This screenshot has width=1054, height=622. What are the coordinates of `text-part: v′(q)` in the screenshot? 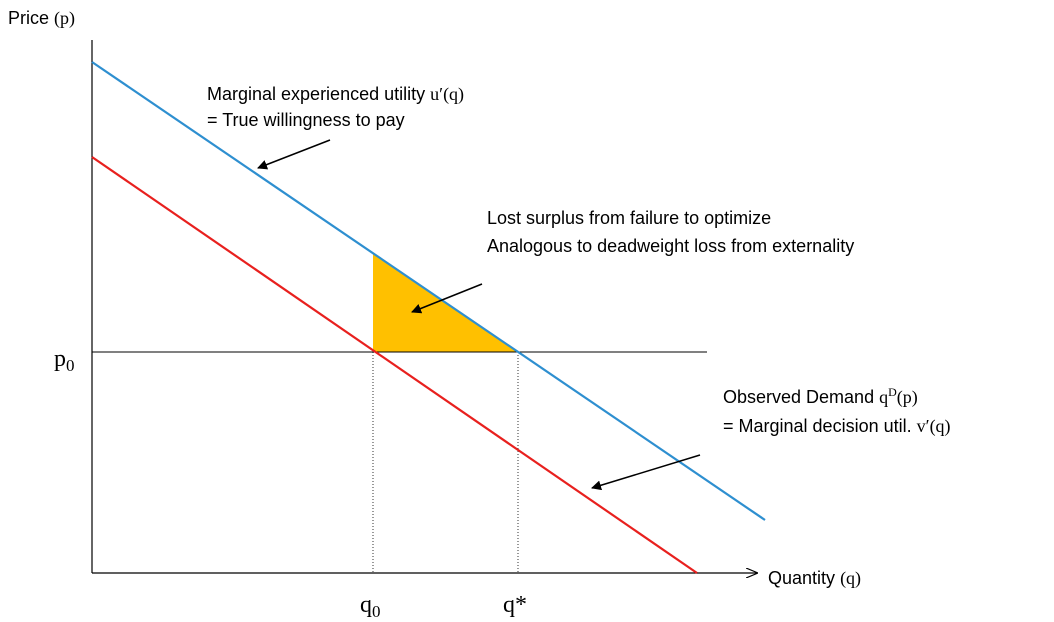 It's located at (934, 426).